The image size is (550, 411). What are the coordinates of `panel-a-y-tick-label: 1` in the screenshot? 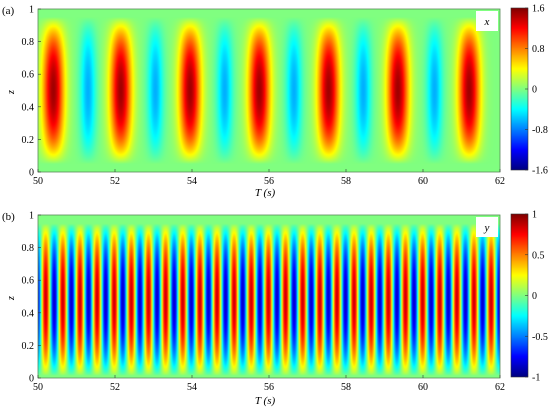 It's located at (31, 10).